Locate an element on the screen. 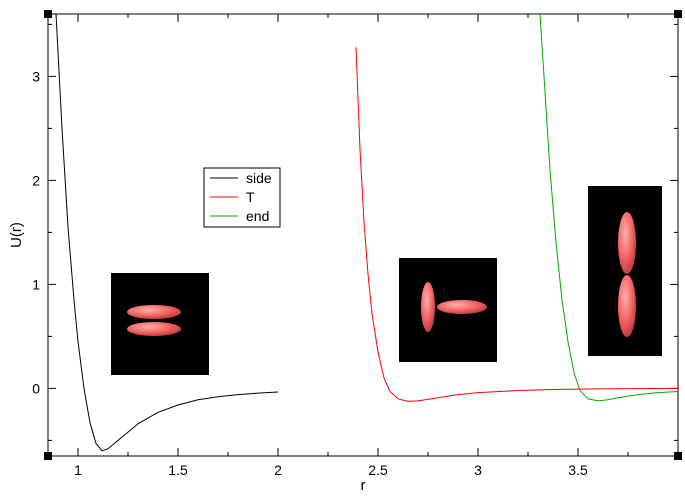 This screenshot has height=499, width=685. y-tick-label: 2 is located at coordinates (36, 180).